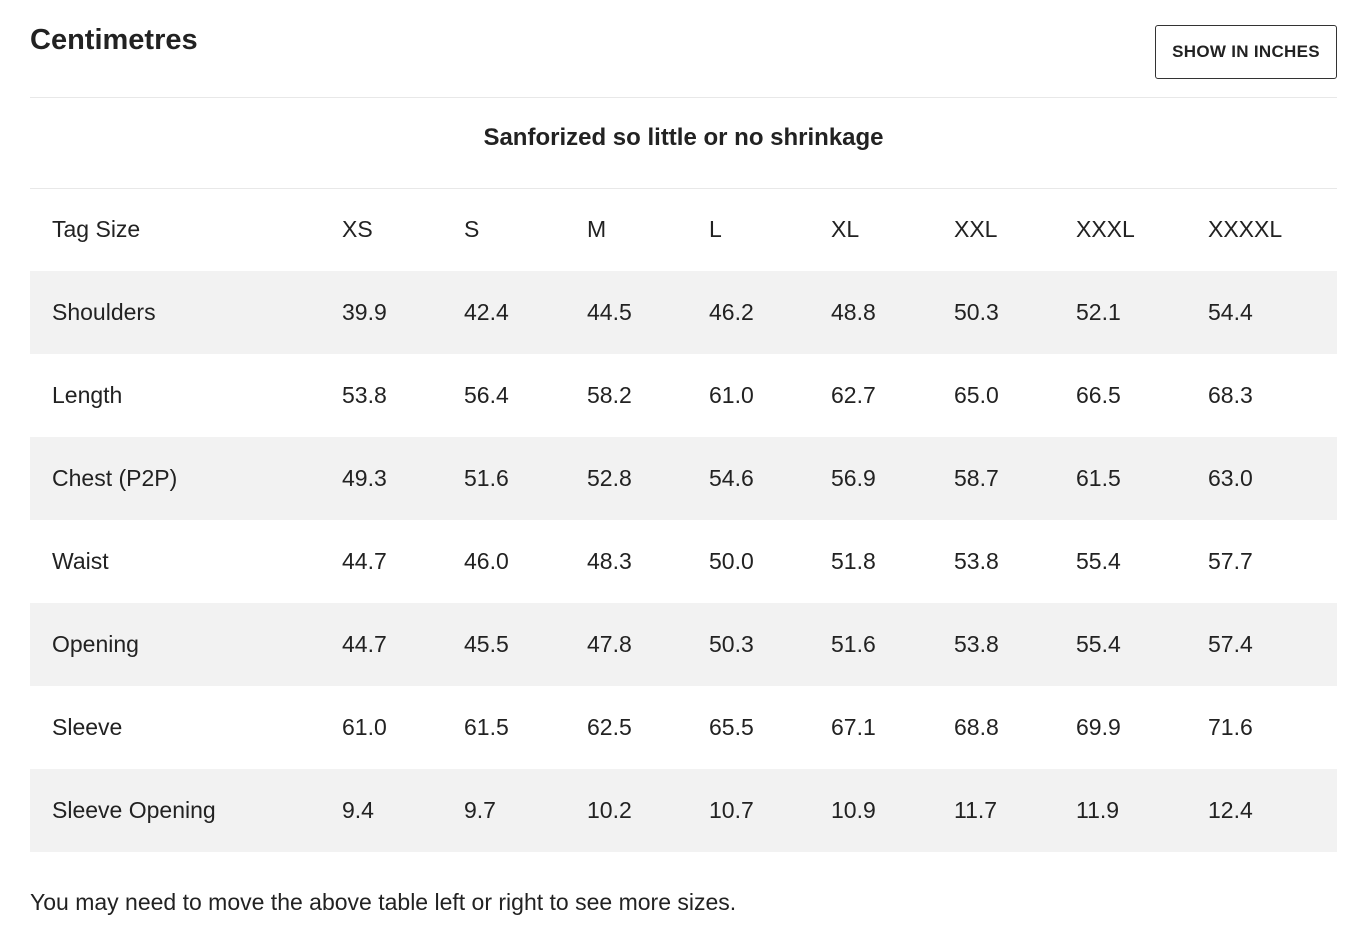 The width and height of the screenshot is (1358, 944). What do you see at coordinates (731, 727) in the screenshot?
I see `table-cell: 65.5` at bounding box center [731, 727].